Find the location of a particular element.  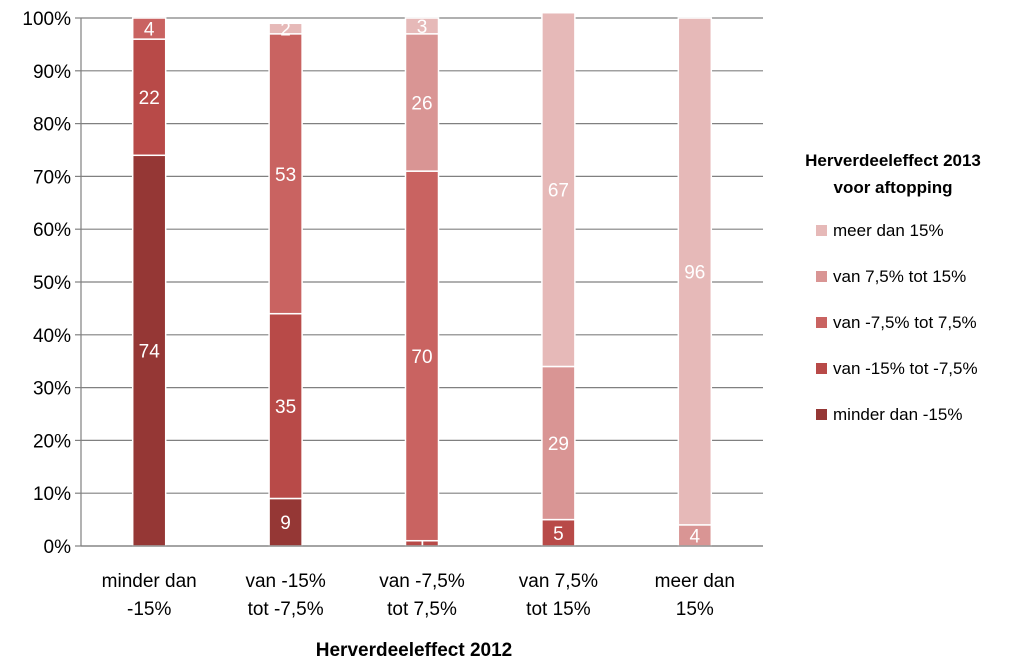

y-tick-label: 50% is located at coordinates (52, 283).